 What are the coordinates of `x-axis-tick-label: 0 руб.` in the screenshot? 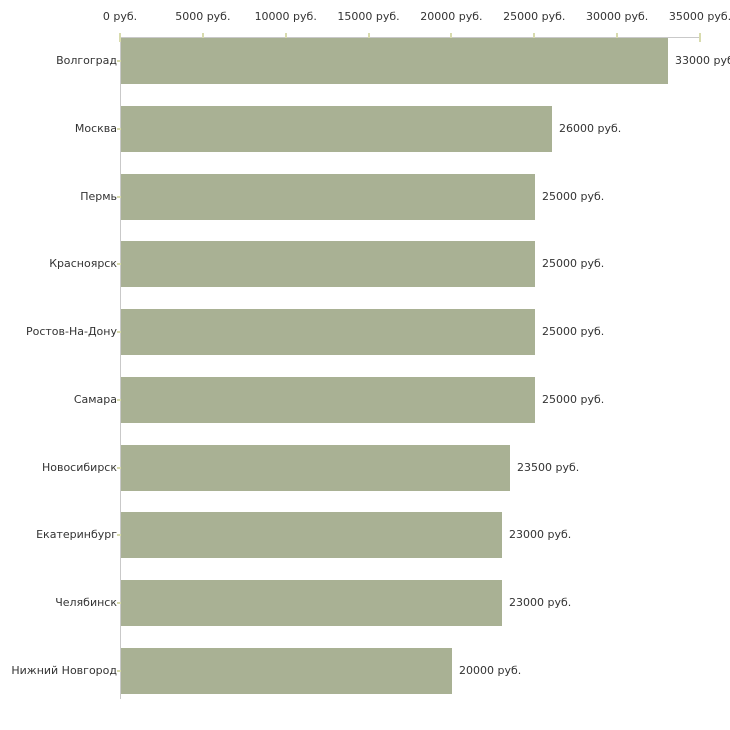 It's located at (120, 16).